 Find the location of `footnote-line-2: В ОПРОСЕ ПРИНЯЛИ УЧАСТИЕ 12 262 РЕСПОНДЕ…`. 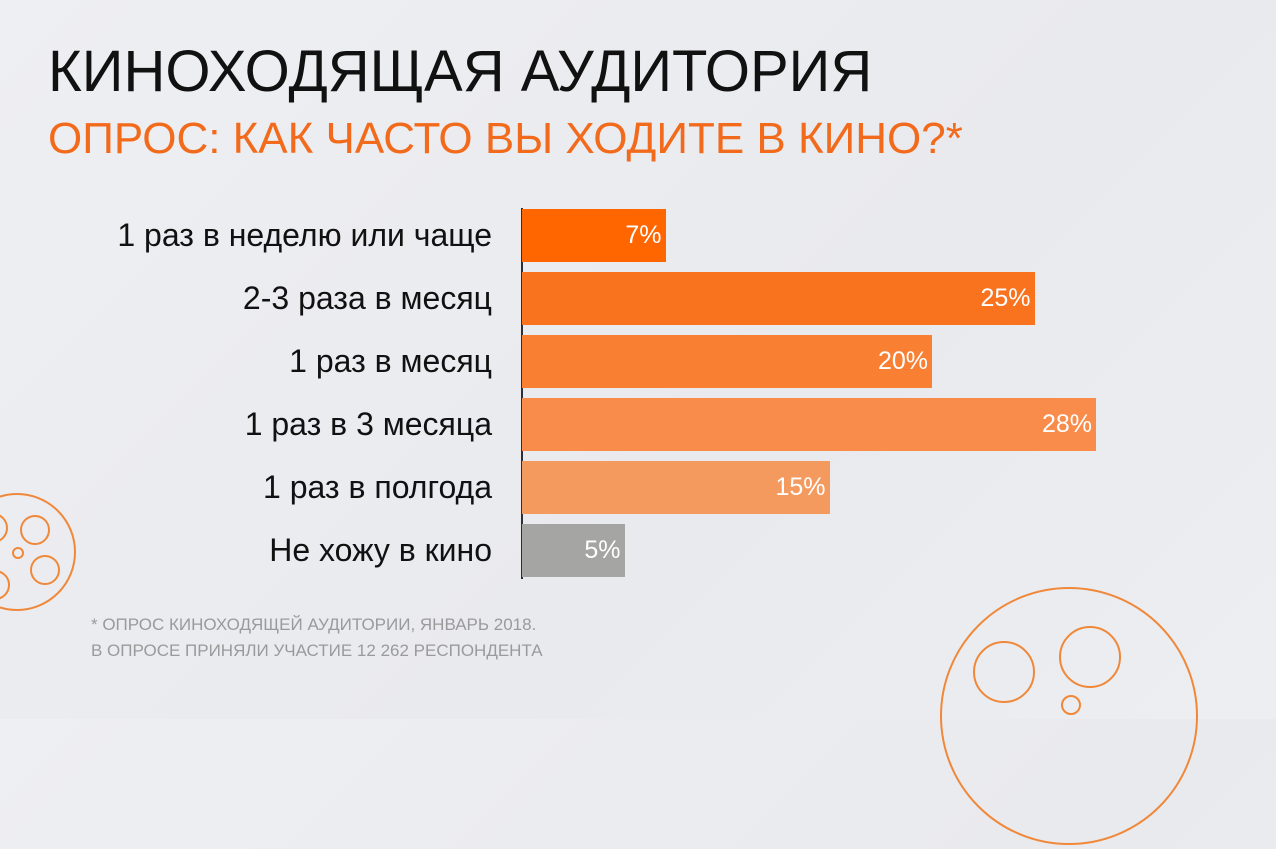

footnote-line-2: В ОПРОСЕ ПРИНЯЛИ УЧАСТИЕ 12 262 РЕСПОНДЕ… is located at coordinates (317, 650).